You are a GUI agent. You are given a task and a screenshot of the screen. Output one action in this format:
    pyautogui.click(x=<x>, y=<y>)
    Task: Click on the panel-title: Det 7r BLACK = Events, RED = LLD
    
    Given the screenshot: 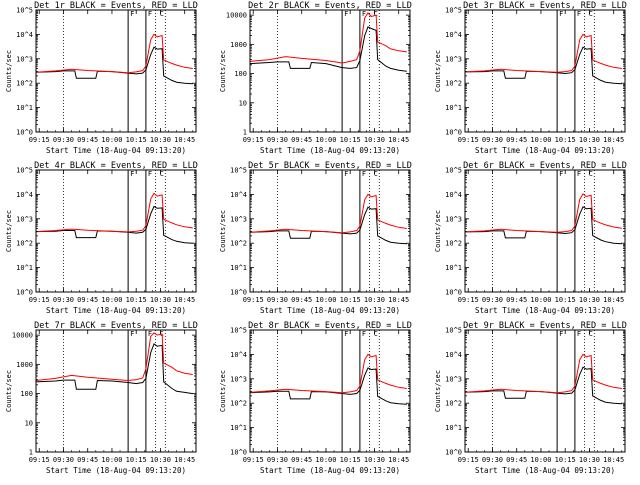 What is the action you would take?
    pyautogui.click(x=116, y=326)
    